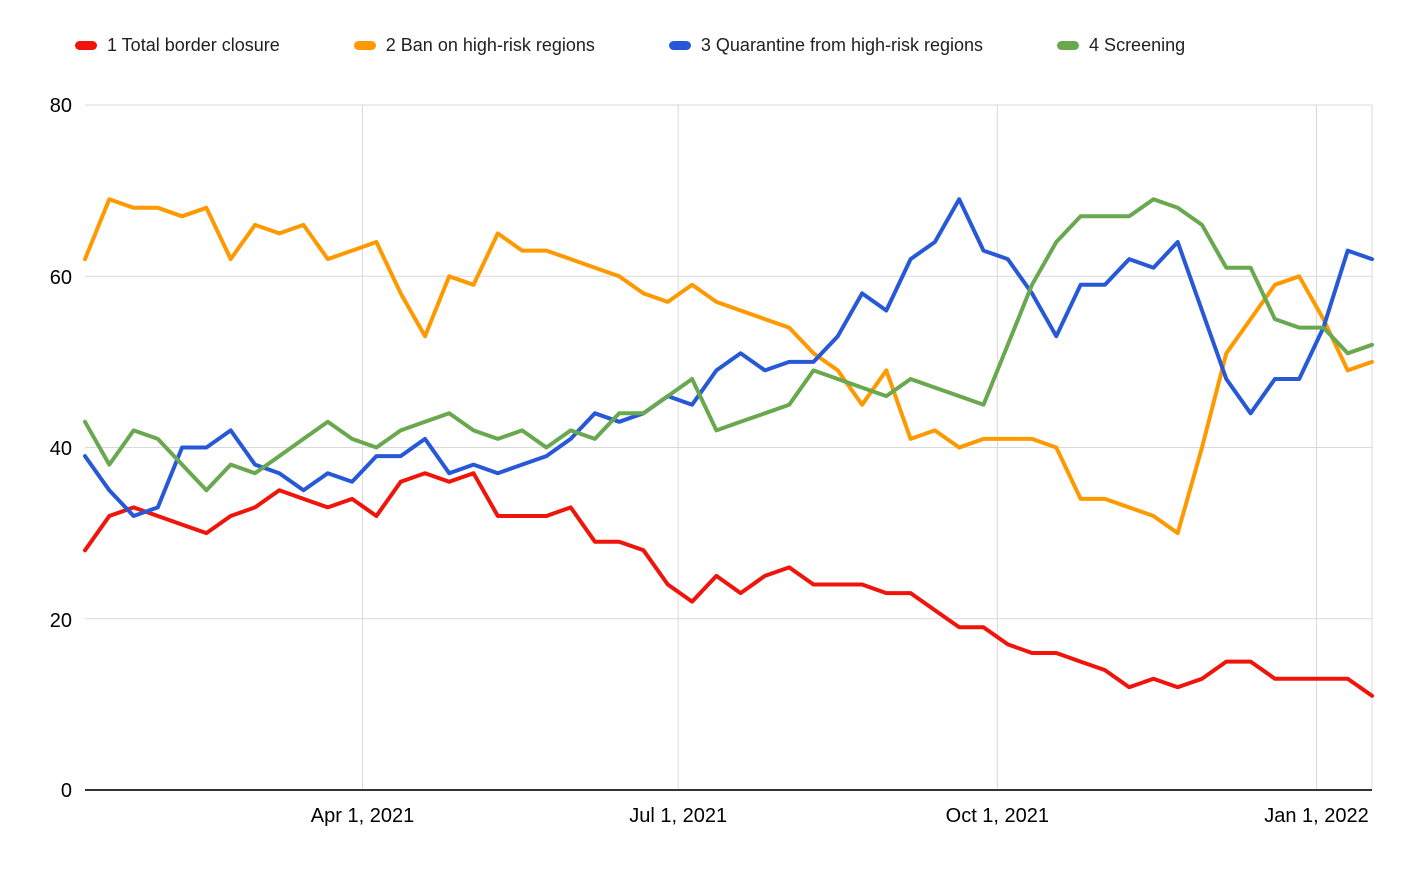 This screenshot has width=1418, height=870. I want to click on y-tick-label-20: 20, so click(61, 621).